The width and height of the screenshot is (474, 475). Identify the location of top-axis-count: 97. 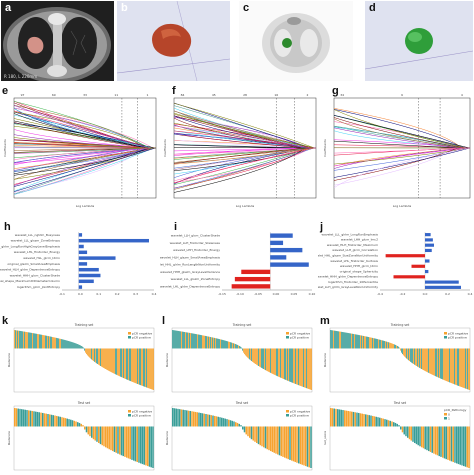
(23, 95).